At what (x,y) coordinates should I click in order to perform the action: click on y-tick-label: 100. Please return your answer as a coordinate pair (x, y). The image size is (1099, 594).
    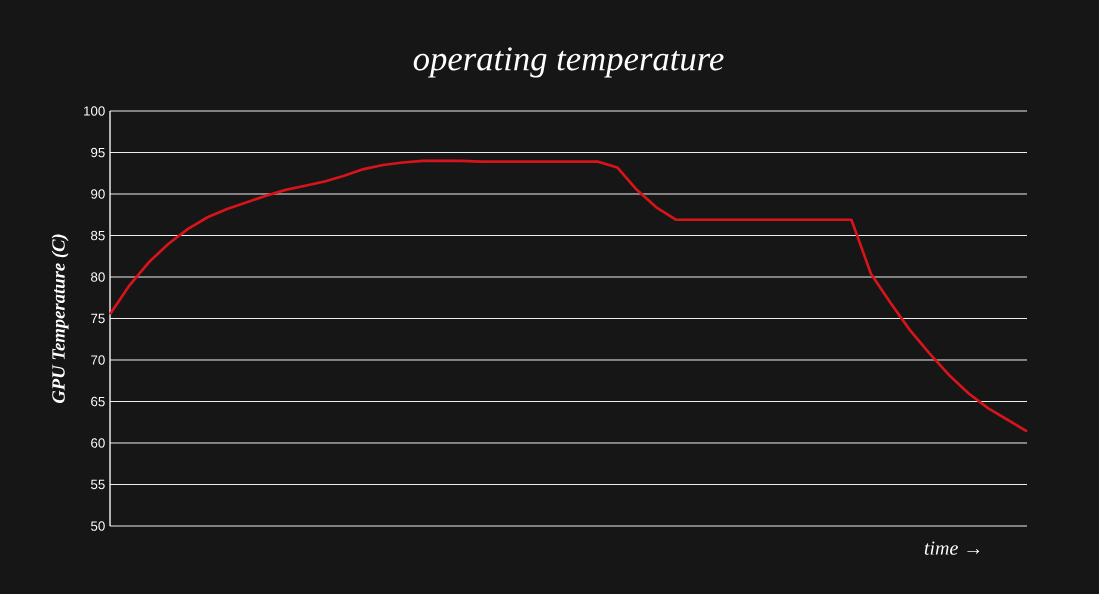
    Looking at the image, I should click on (94, 111).